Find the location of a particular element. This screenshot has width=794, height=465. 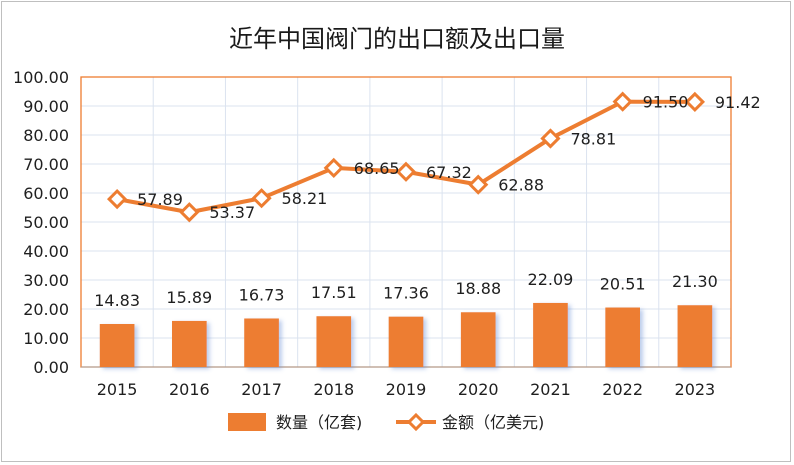

line-data-label: 67.32 is located at coordinates (449, 172).